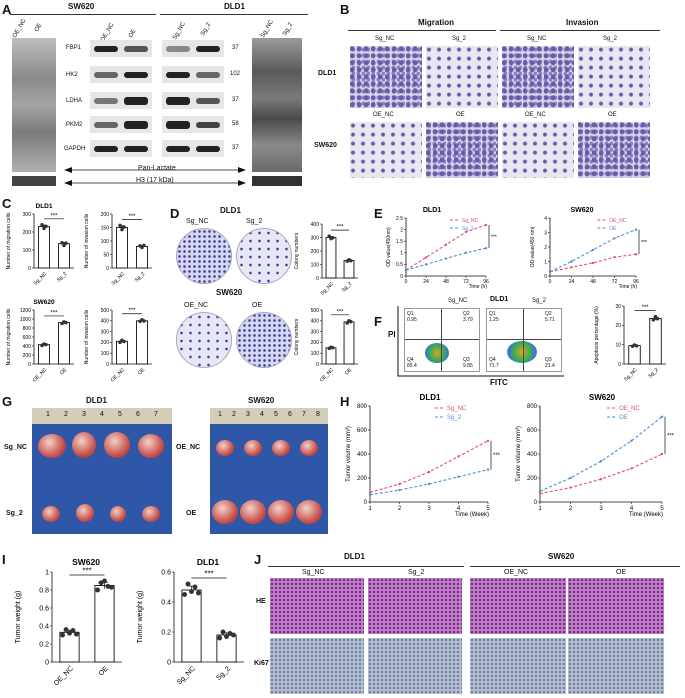  Describe the element at coordinates (20, 28) in the screenshot. I see `lane-label-oe-nc-a1: OE_NC` at that location.